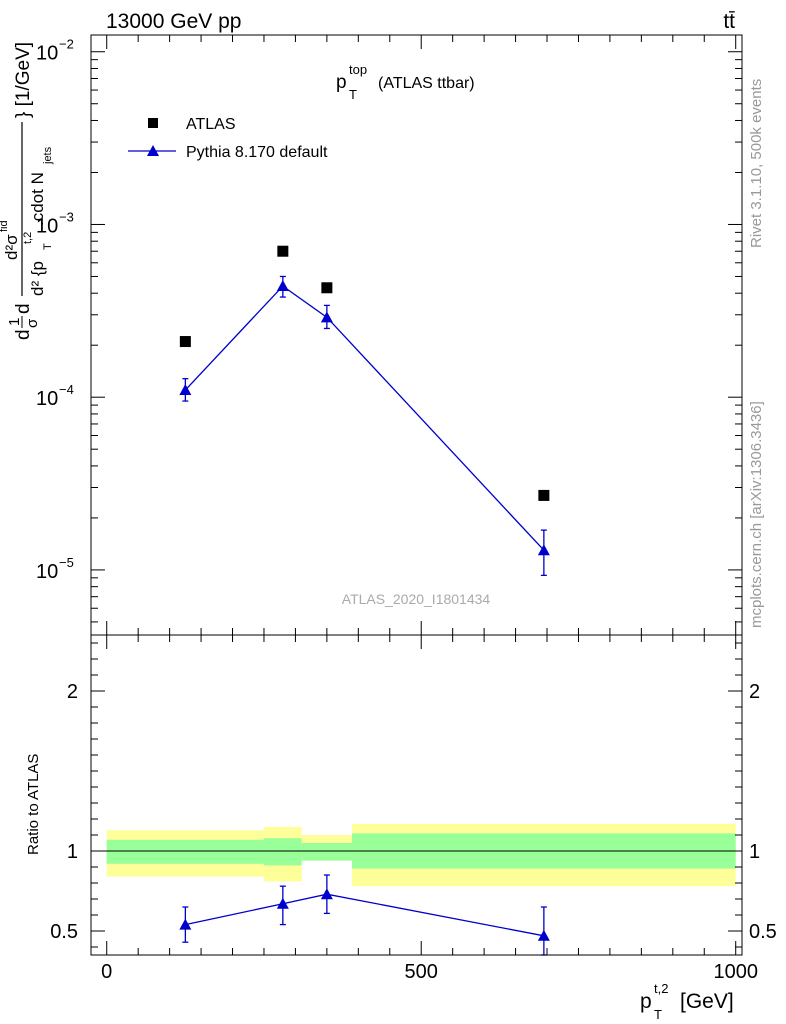 Image resolution: width=786 pixels, height=1024 pixels. I want to click on ratio-y-tick-label-right: 2, so click(754, 692).